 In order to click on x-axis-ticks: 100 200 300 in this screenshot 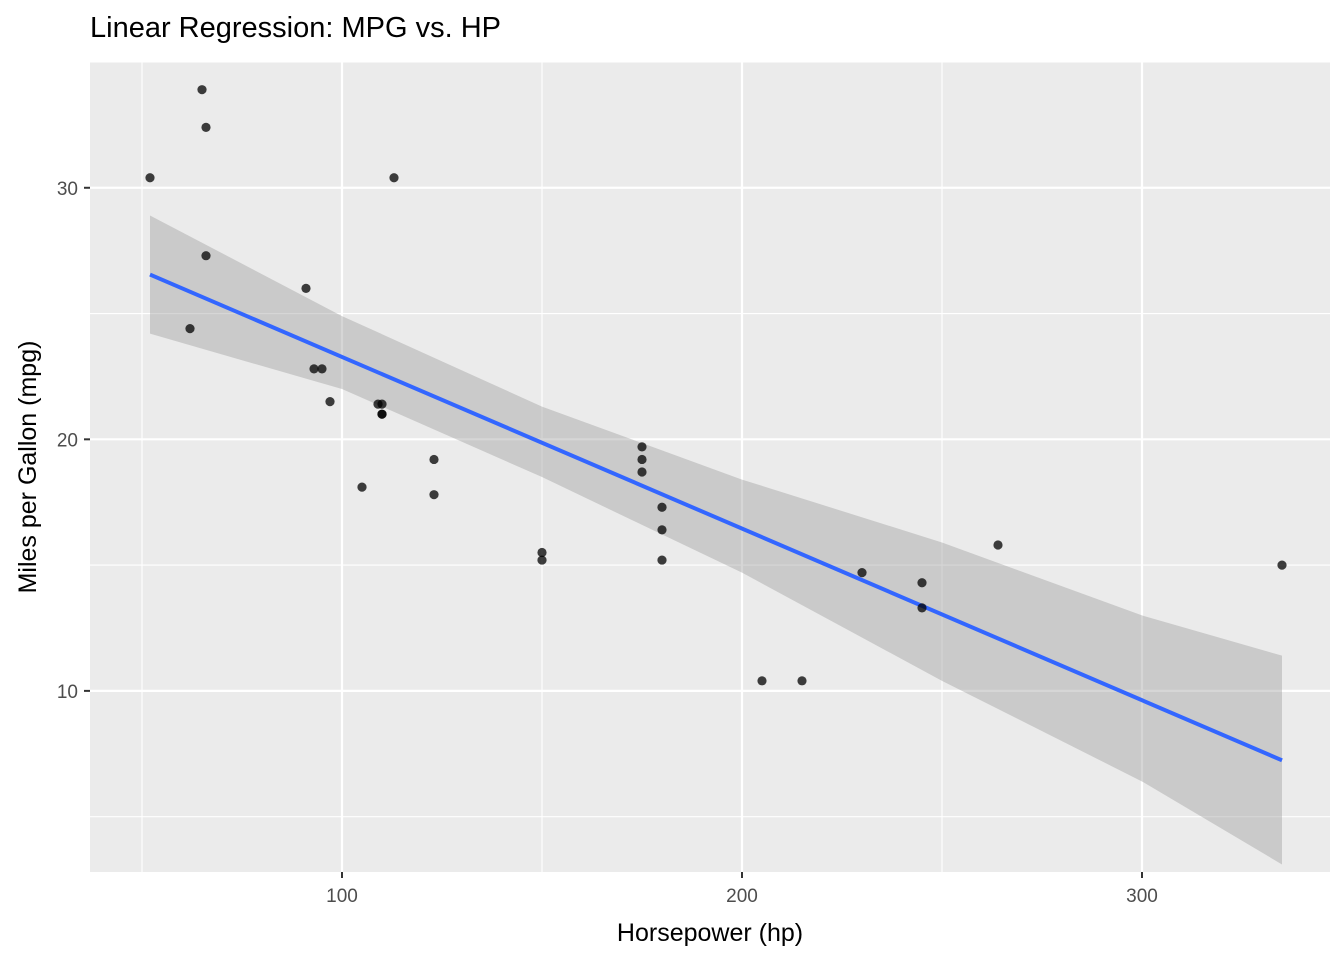, I will do `click(742, 889)`.